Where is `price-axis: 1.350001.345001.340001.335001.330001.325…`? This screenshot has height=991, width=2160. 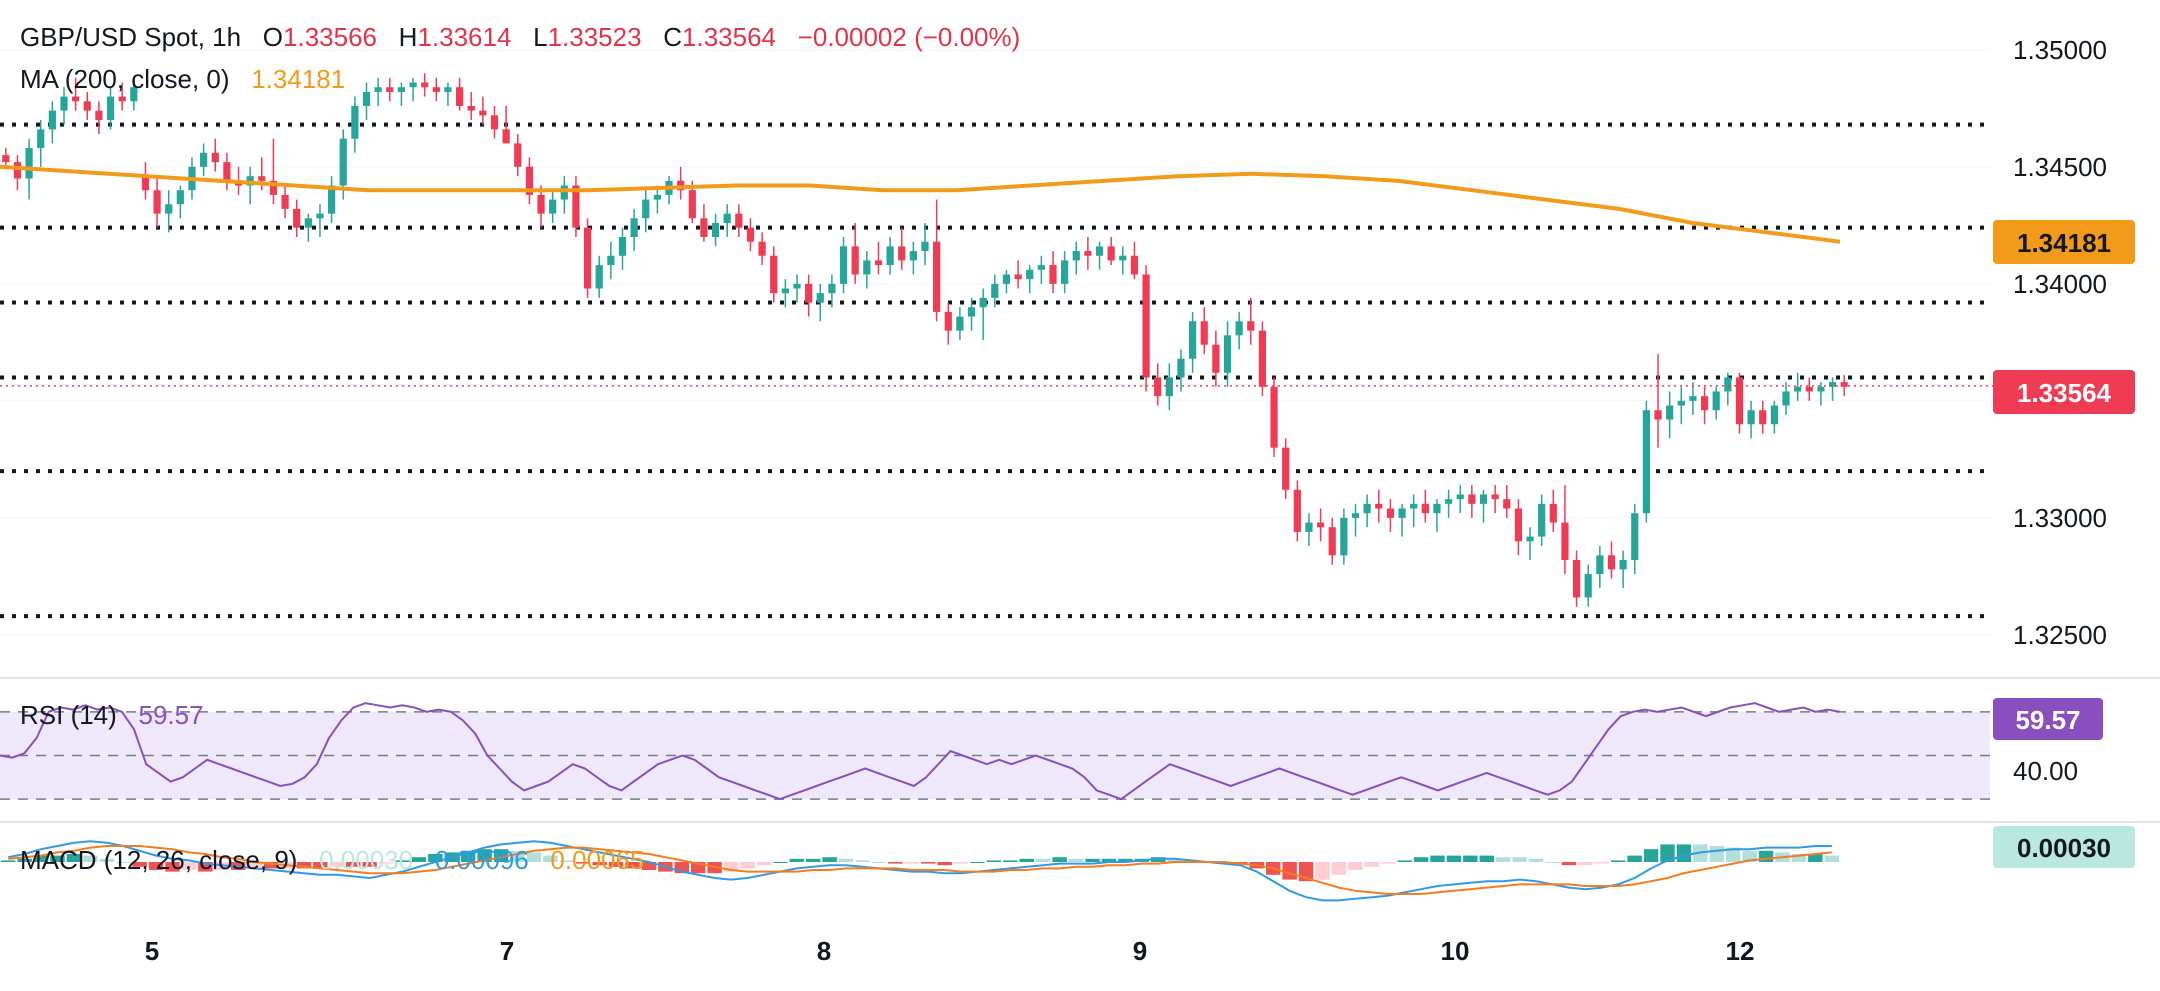
price-axis: 1.350001.345001.340001.335001.330001.325… is located at coordinates (2060, 342).